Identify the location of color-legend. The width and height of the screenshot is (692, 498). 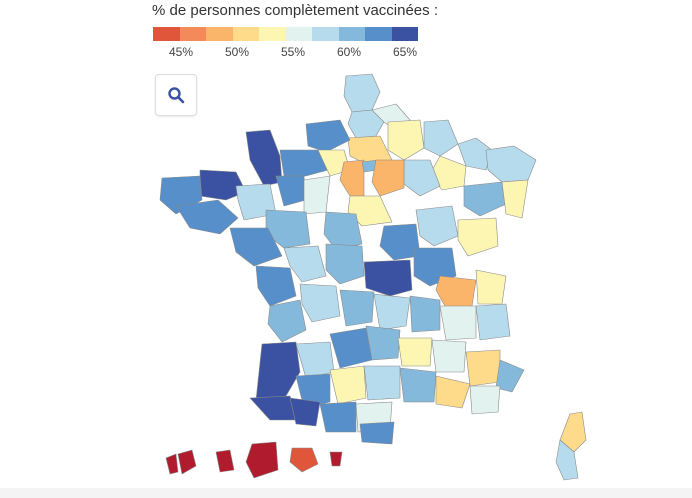
(285, 34).